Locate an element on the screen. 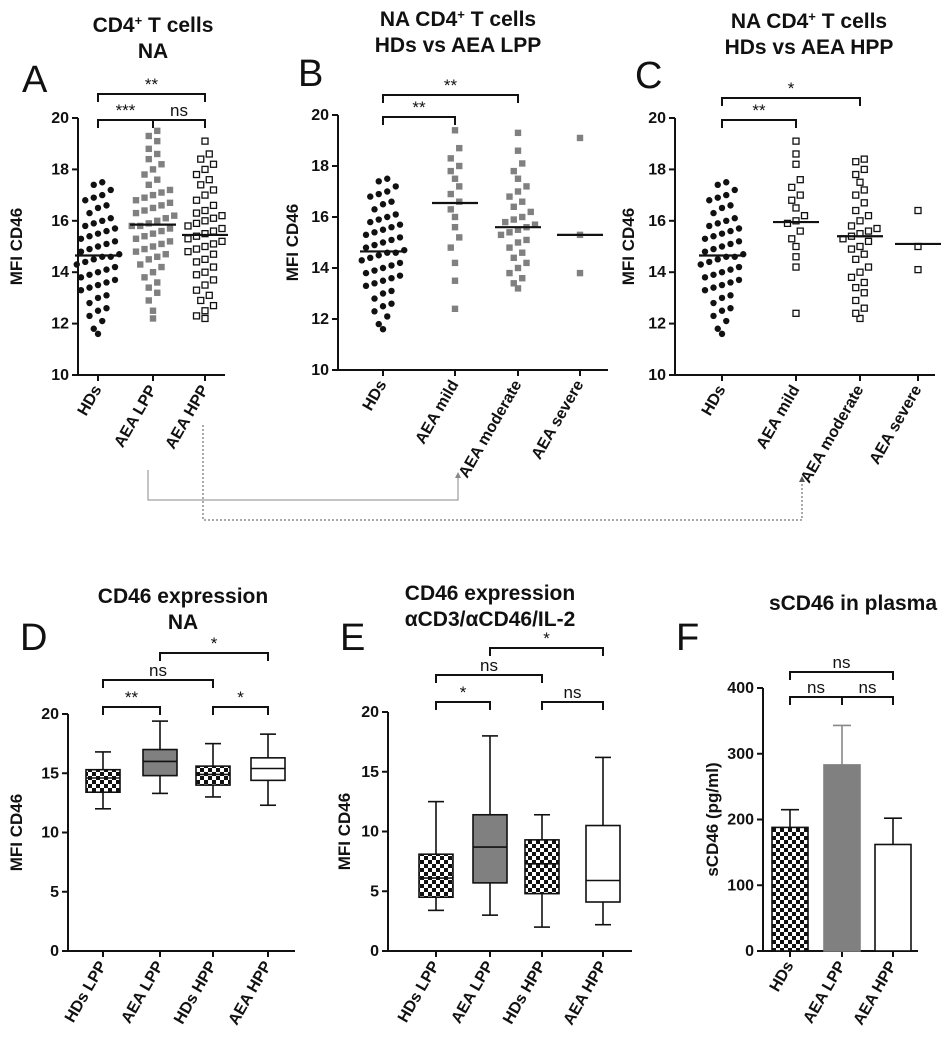 This screenshot has height=1043, width=944. y-tick-label: 18 is located at coordinates (320, 166).